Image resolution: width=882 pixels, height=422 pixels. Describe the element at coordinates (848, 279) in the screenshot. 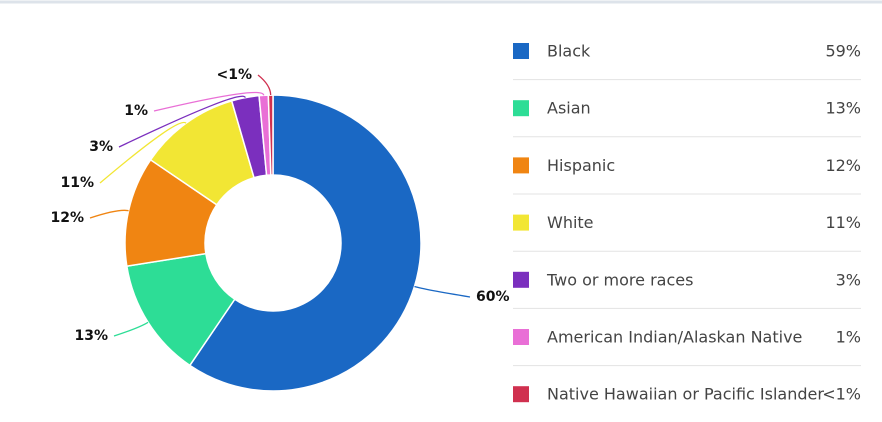

I see `legend-value: 3%` at that location.